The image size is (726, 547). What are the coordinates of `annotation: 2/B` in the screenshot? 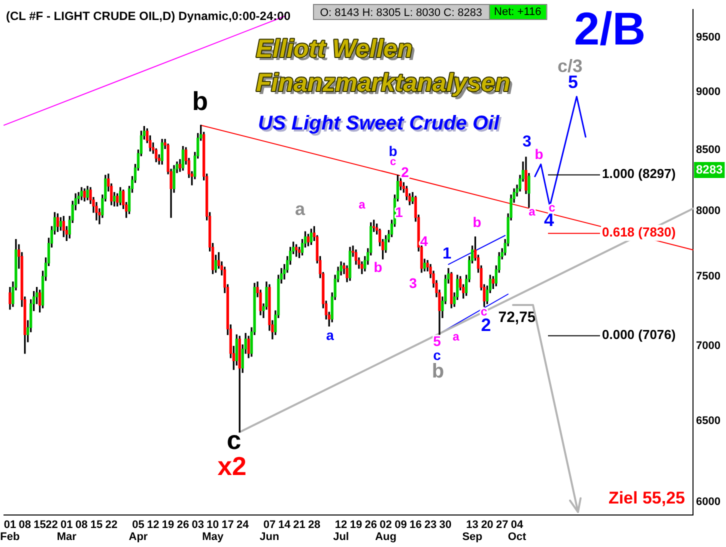 It's located at (610, 28).